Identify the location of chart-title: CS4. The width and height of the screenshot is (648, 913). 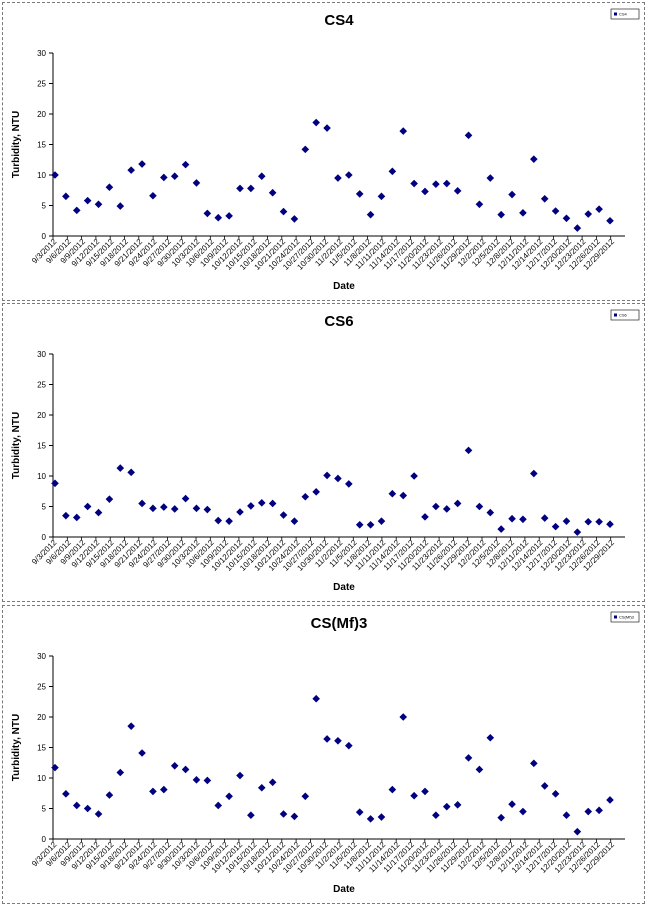
(339, 20).